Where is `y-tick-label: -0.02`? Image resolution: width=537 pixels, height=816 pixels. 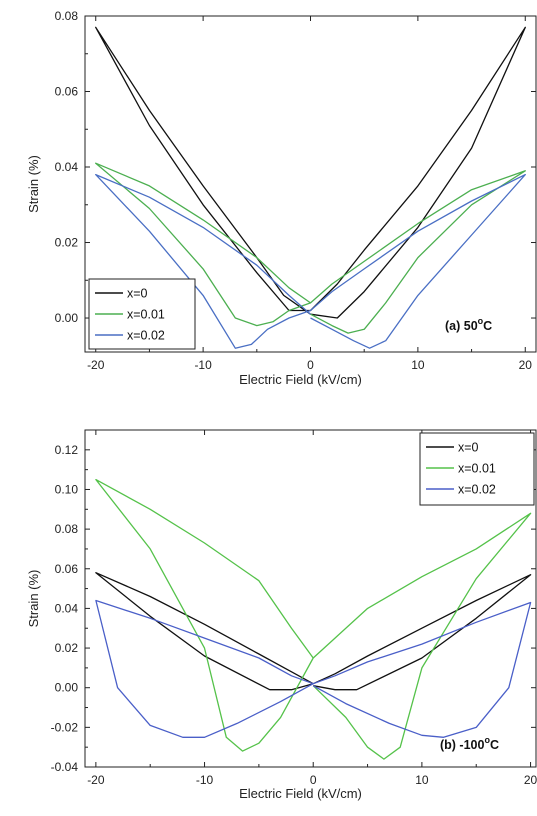
y-tick-label: -0.02 is located at coordinates (65, 727).